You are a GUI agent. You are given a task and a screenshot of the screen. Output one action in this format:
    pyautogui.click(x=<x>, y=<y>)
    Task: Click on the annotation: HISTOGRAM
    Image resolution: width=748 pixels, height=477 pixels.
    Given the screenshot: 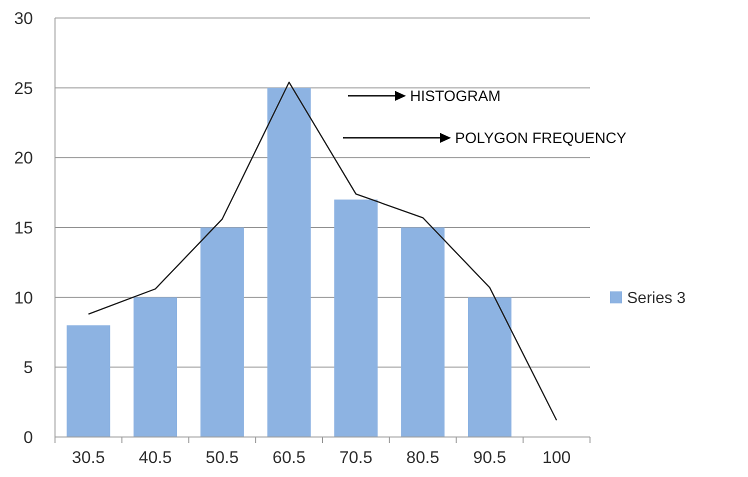 What is the action you would take?
    pyautogui.click(x=455, y=97)
    